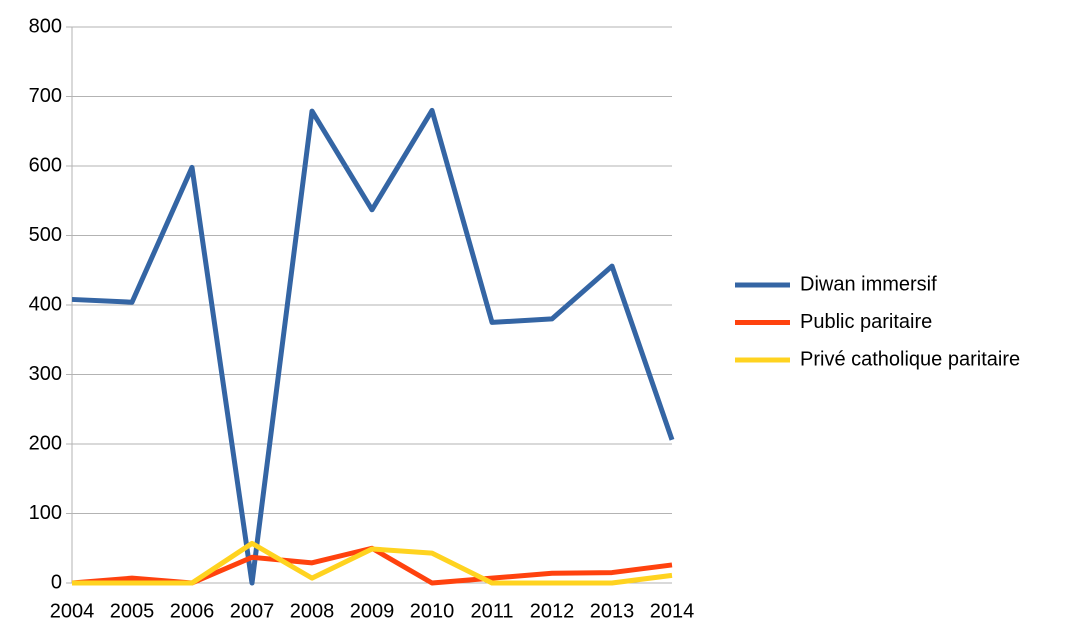 The image size is (1088, 628). Describe the element at coordinates (45, 26) in the screenshot. I see `y-tick-label: 800` at that location.